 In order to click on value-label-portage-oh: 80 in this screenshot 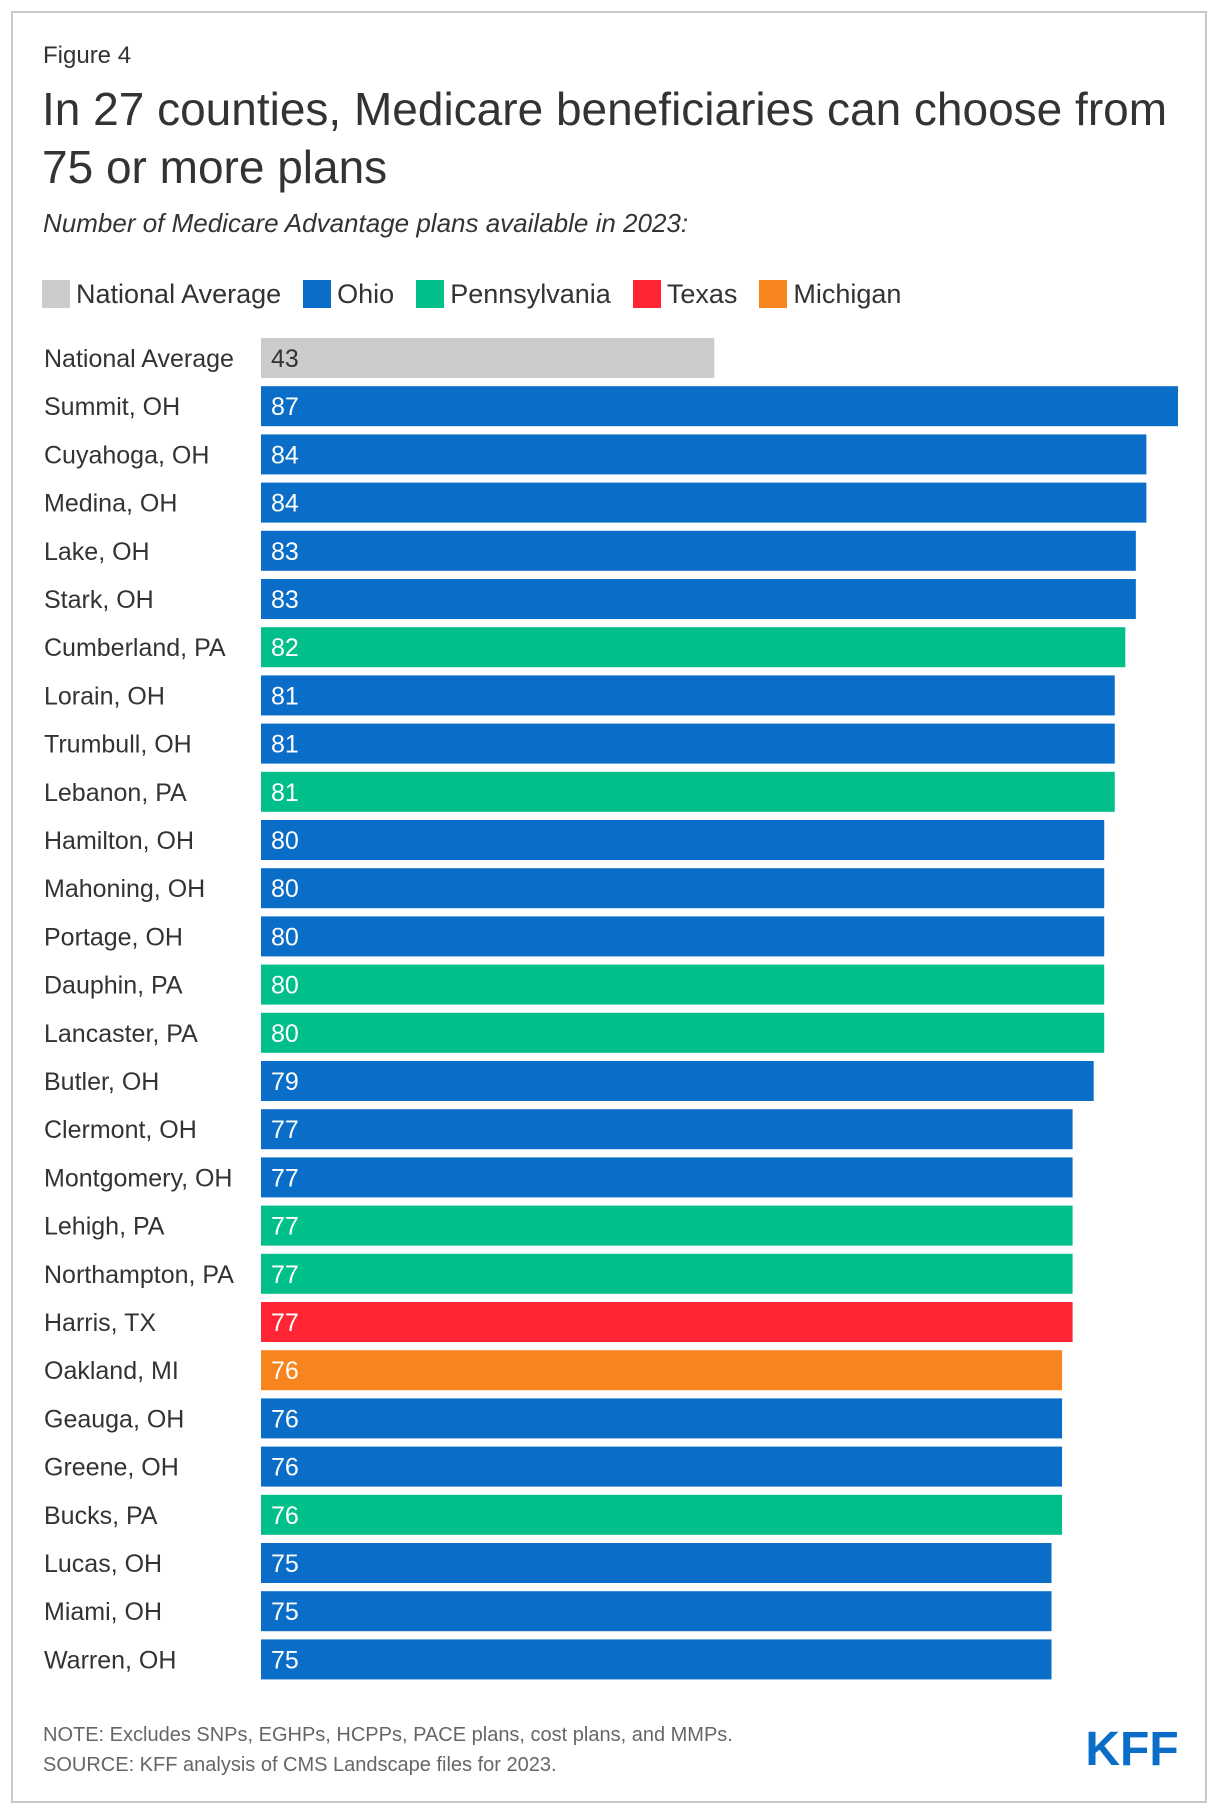, I will do `click(285, 937)`.